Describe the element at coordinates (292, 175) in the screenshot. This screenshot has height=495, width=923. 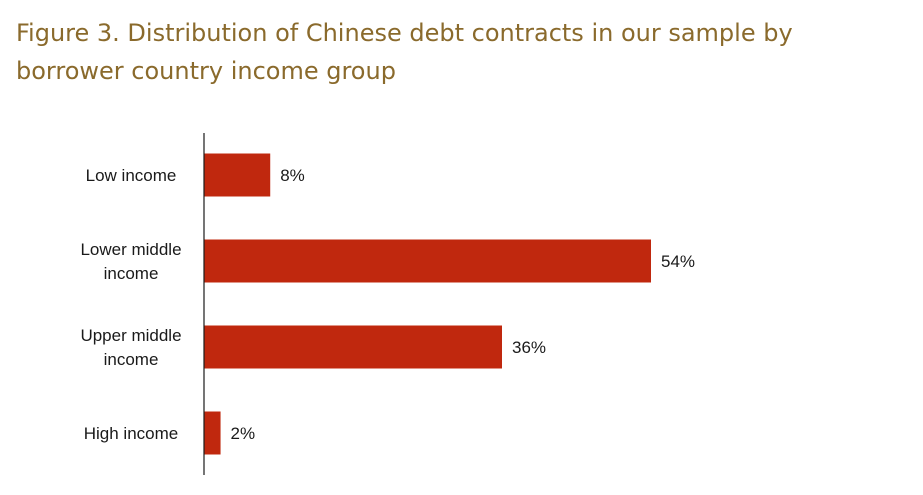
I see `value-label-0: 8%` at that location.